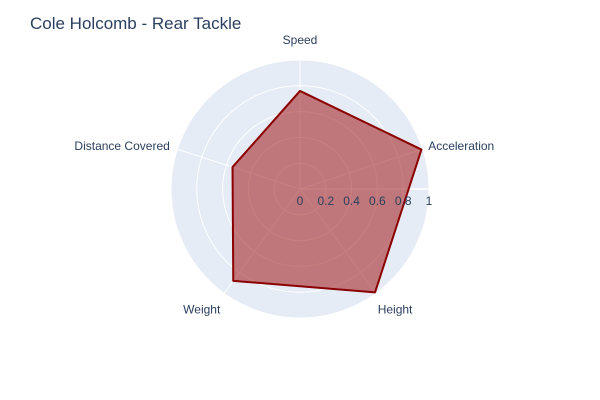 This screenshot has width=600, height=400. What do you see at coordinates (395, 309) in the screenshot?
I see `category-label: Height` at bounding box center [395, 309].